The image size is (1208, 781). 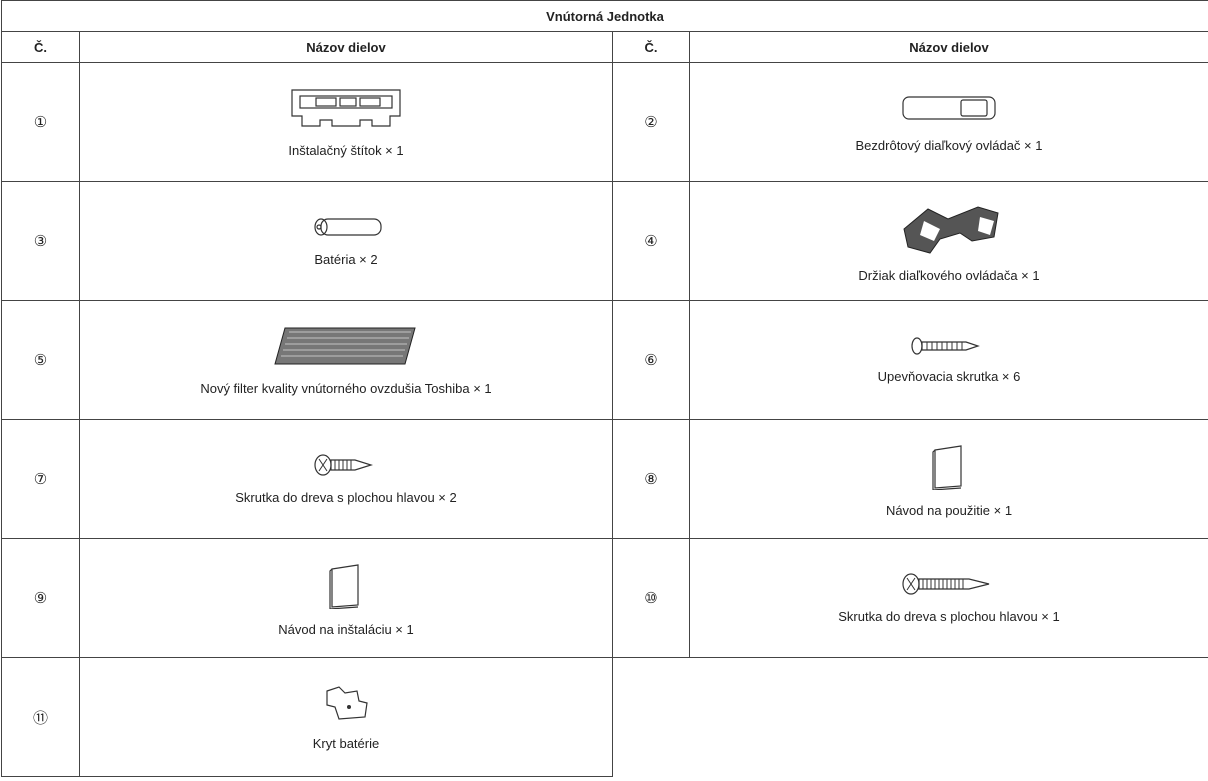 What do you see at coordinates (346, 497) in the screenshot?
I see `part-name: Skrutka do dreva s plochou hlavou × 2` at bounding box center [346, 497].